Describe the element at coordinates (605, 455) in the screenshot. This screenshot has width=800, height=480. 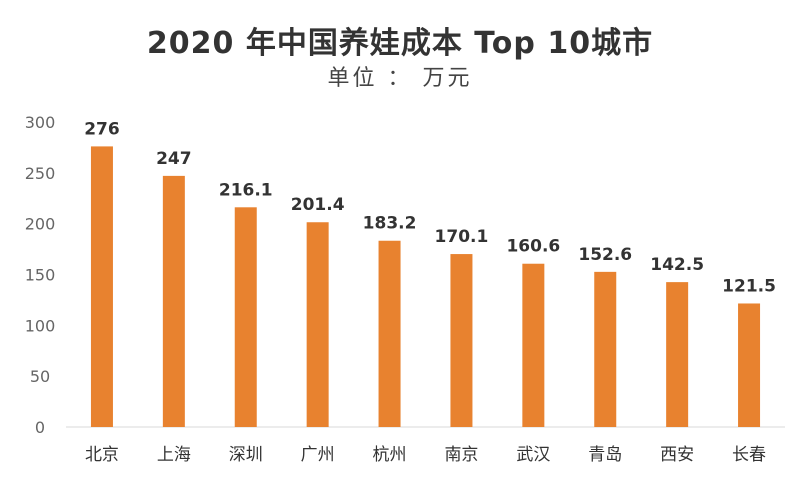
I see `category-label: 青岛` at that location.